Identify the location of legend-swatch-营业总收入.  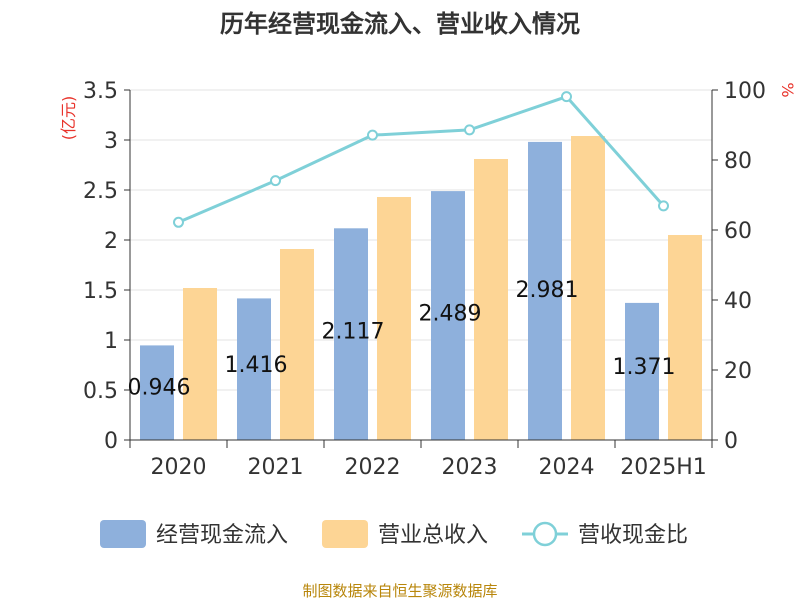
(345, 534).